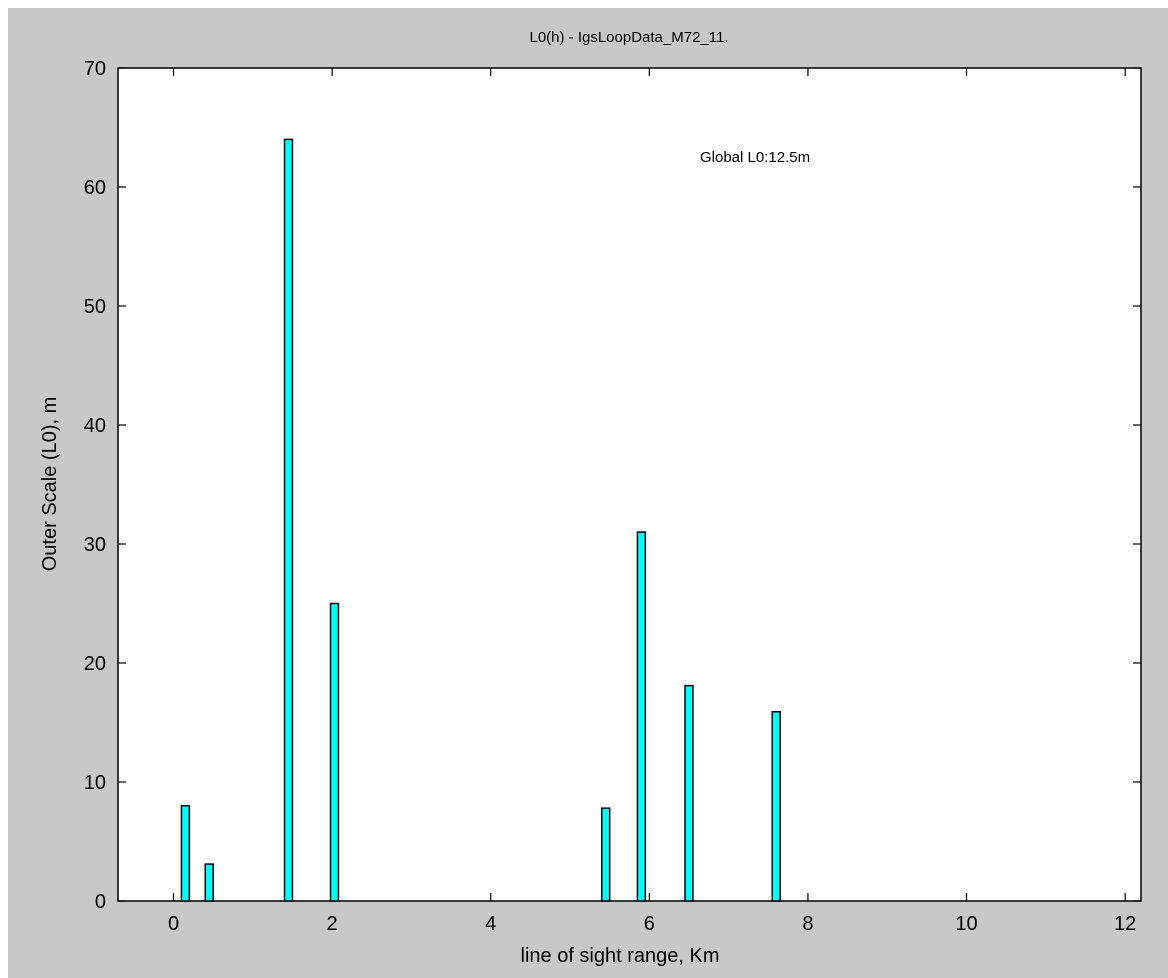 The image size is (1168, 978). Describe the element at coordinates (1125, 924) in the screenshot. I see `x-tick-label: 12` at that location.